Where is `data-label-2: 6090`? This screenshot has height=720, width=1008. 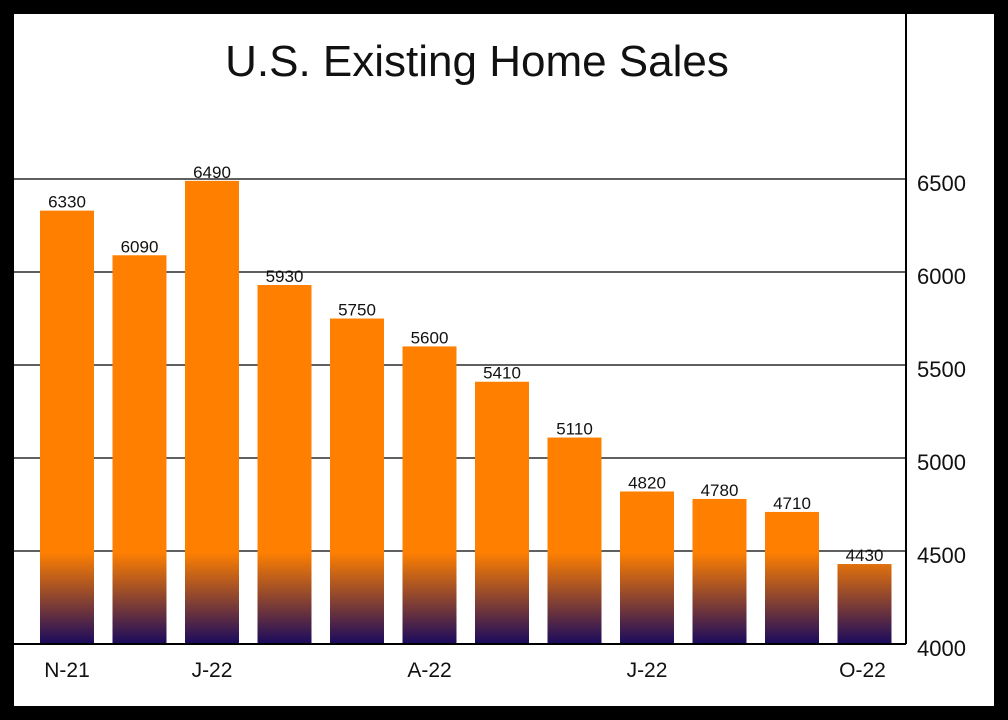 data-label-2: 6090 is located at coordinates (140, 246).